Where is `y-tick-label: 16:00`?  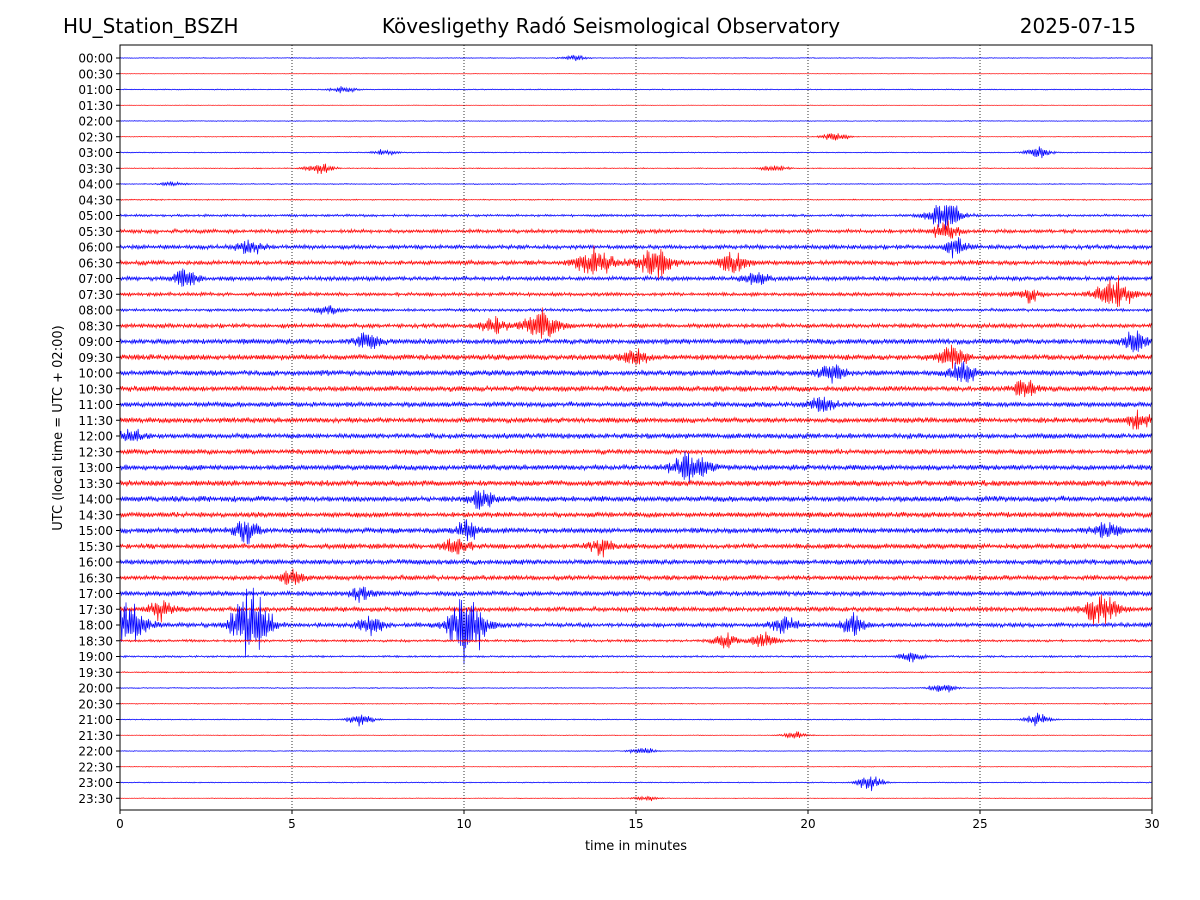
y-tick-label: 16:00 is located at coordinates (95, 563).